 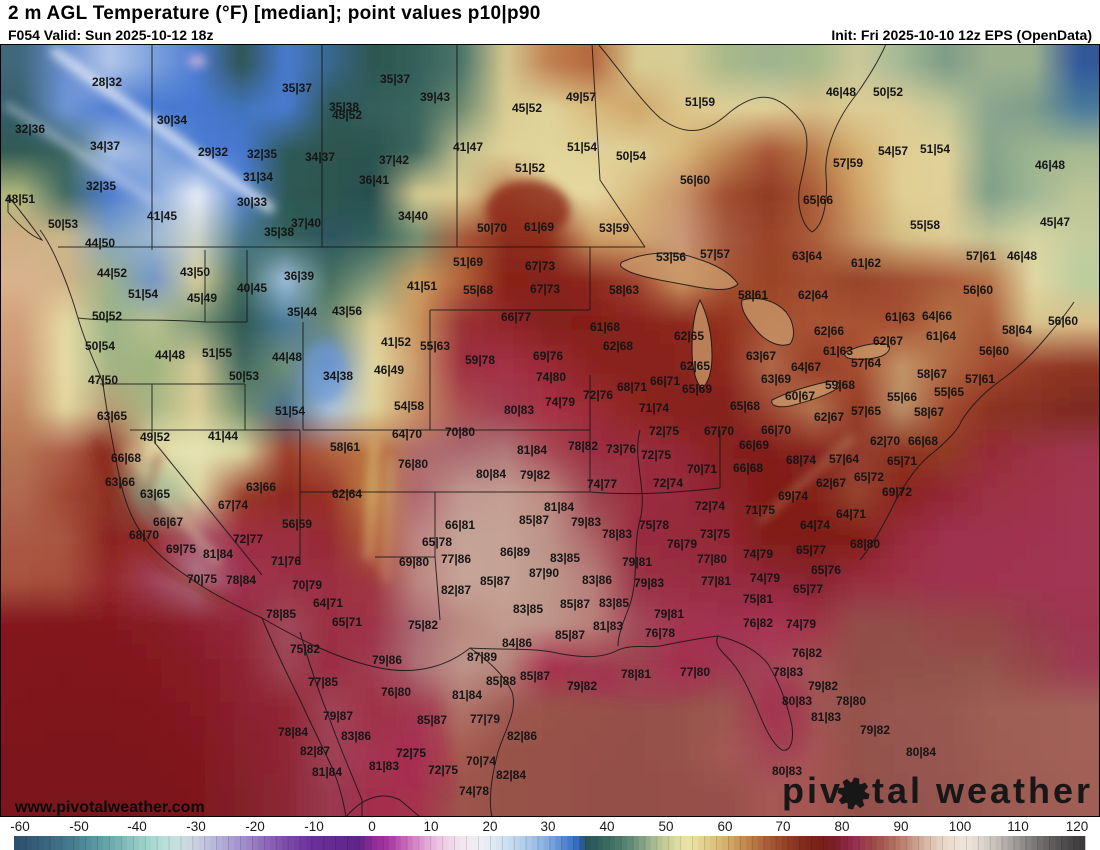 What do you see at coordinates (960, 826) in the screenshot?
I see `svg-text: 100` at bounding box center [960, 826].